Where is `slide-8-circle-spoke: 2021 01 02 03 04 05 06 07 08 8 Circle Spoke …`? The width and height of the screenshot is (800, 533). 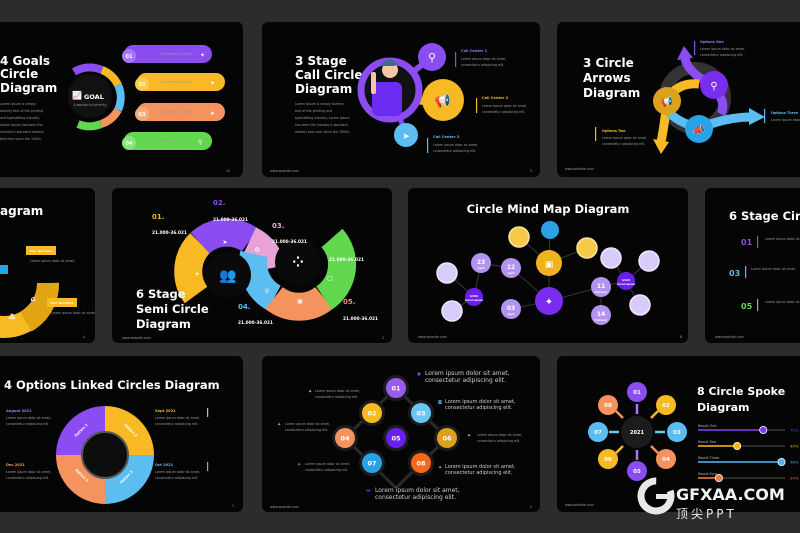
slide-8-circle-spoke: 2021 01 02 03 04 05 06 07 08 8 Circle Spoke … is located at coordinates (678, 434).